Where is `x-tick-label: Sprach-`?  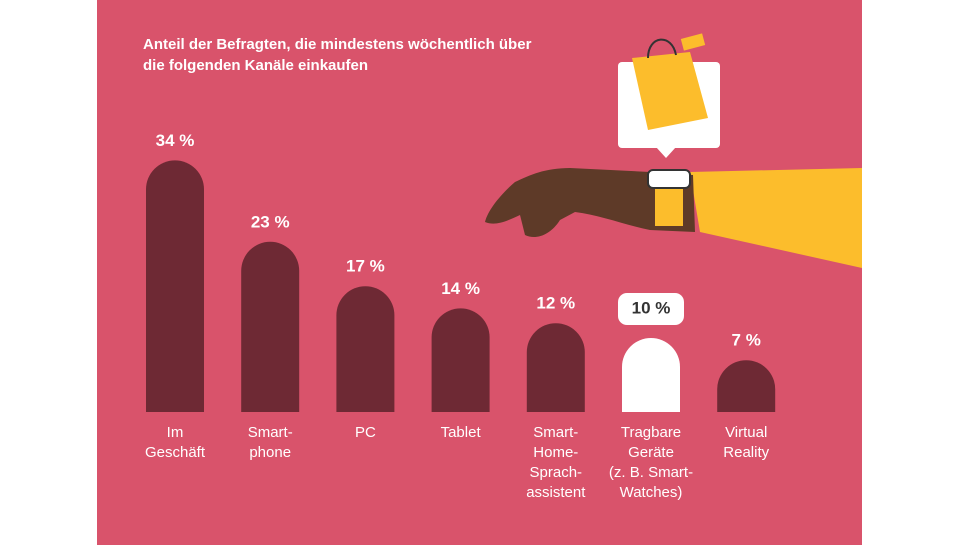 x-tick-label: Sprach- is located at coordinates (556, 472).